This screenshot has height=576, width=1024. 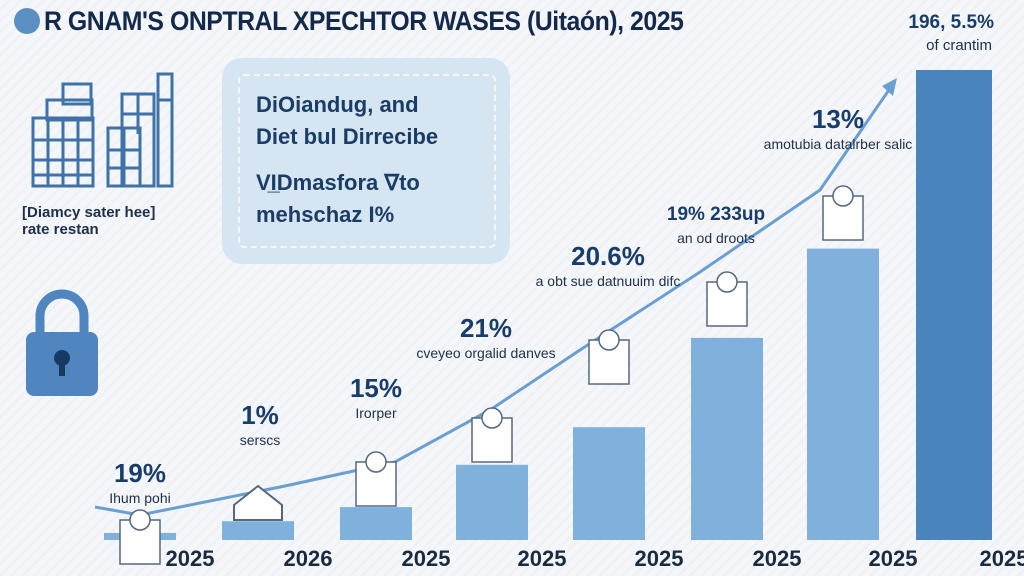 What do you see at coordinates (889, 87) in the screenshot?
I see `trend-arrow-head` at bounding box center [889, 87].